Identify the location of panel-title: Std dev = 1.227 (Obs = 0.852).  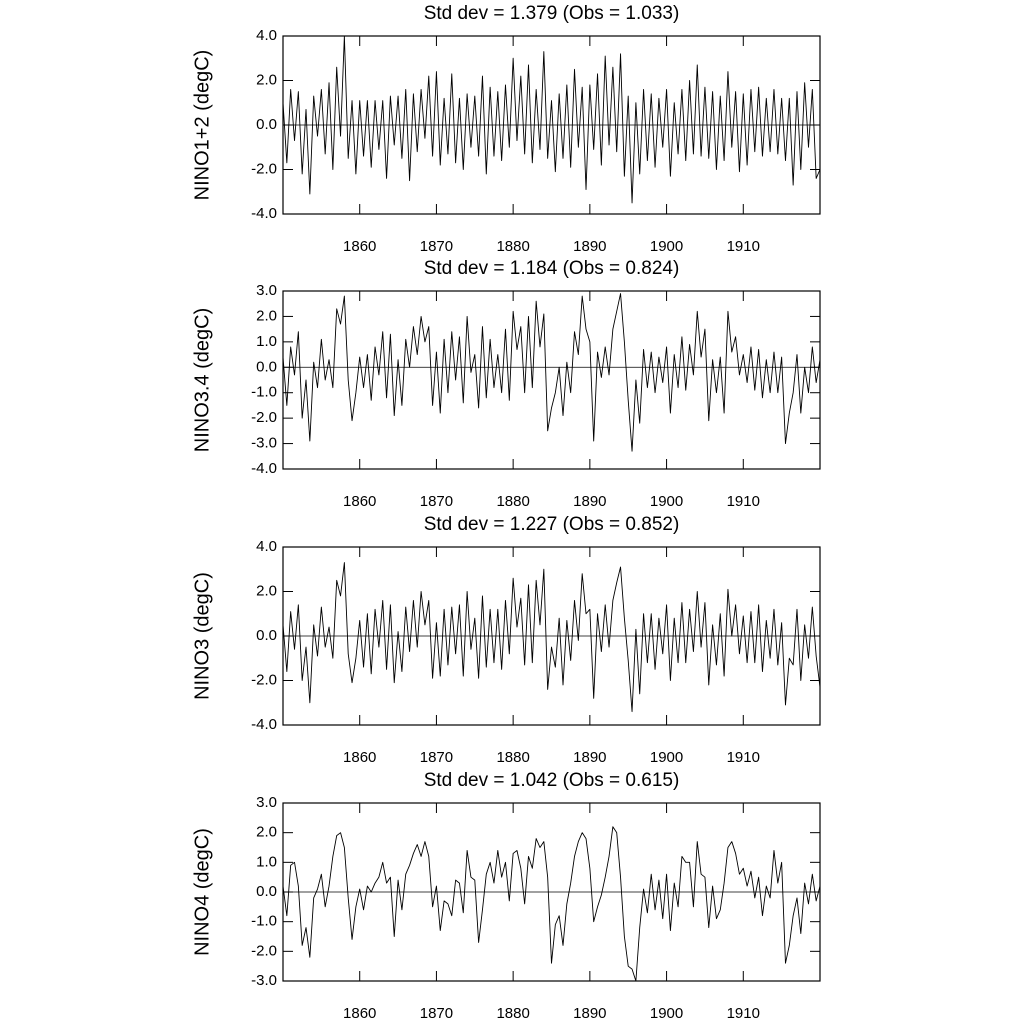
(552, 524).